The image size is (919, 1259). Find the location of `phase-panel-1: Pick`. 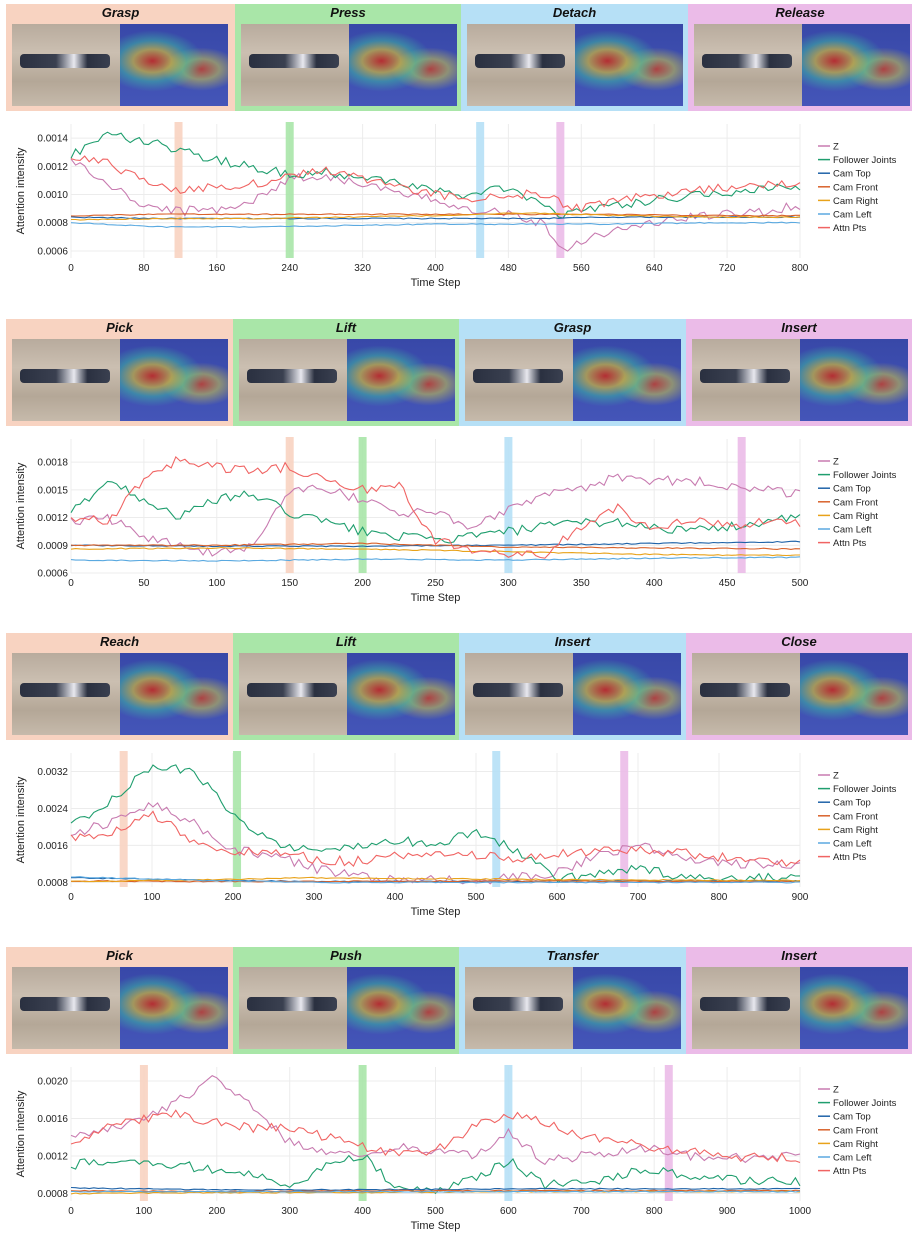

phase-panel-1: Pick is located at coordinates (119, 372).